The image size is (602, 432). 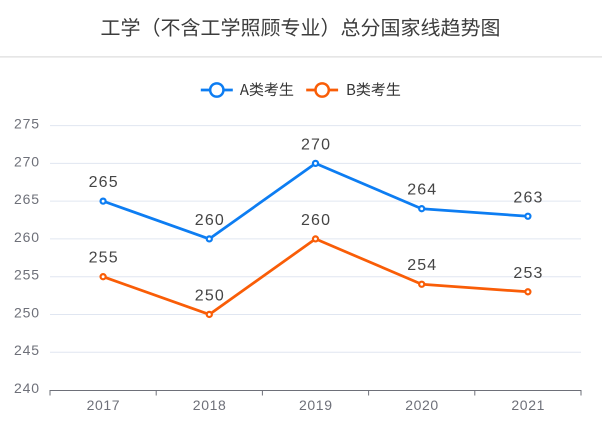 What do you see at coordinates (421, 190) in the screenshot?
I see `svg-text: 264` at bounding box center [421, 190].